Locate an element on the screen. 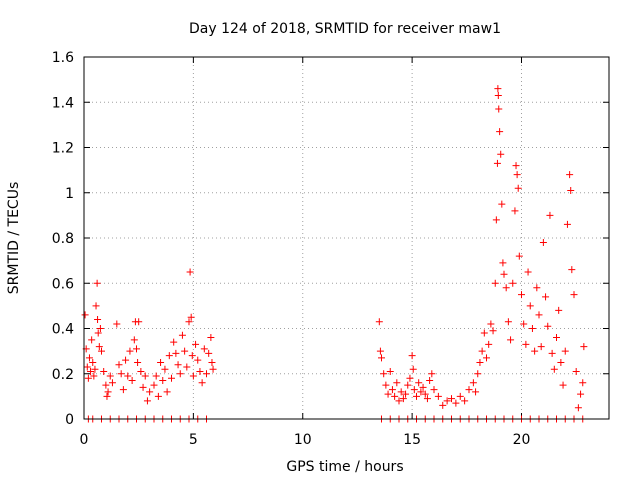 This screenshot has width=640, height=480. x-tick-label: 15 is located at coordinates (412, 440).